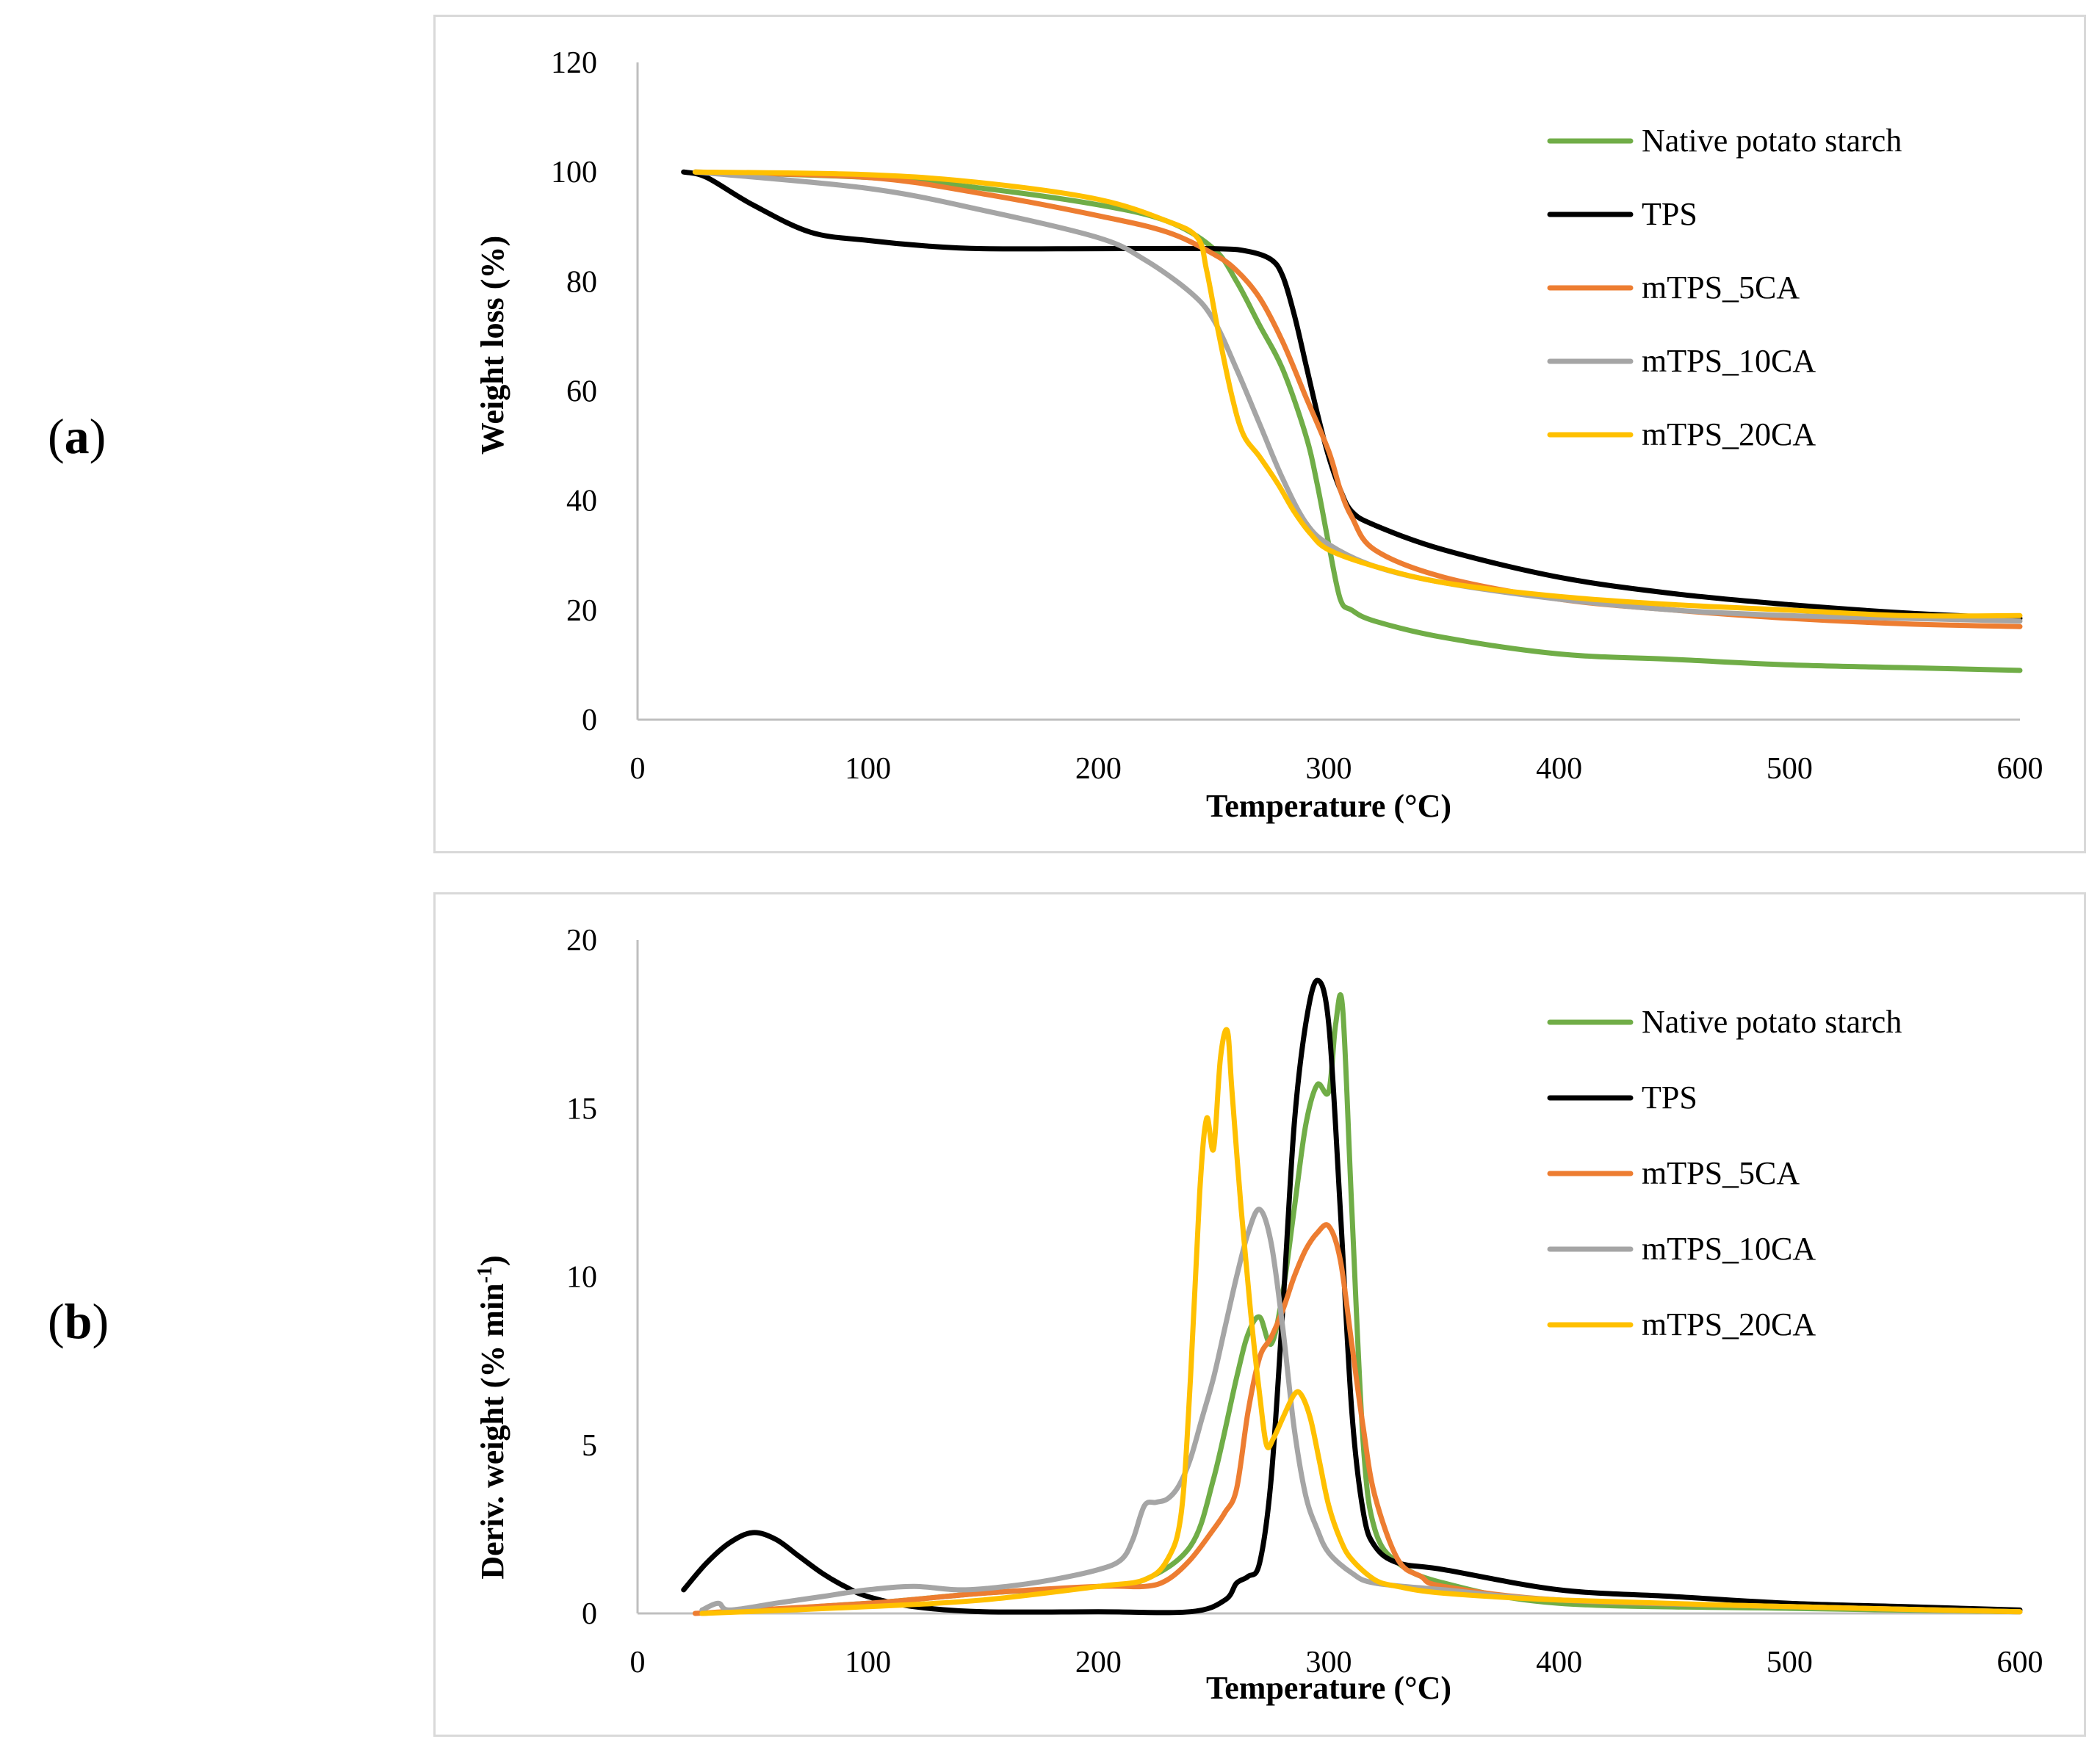 This screenshot has width=2100, height=1750. What do you see at coordinates (492, 1431) in the screenshot?
I see `y-axis-label-text: Deriv. weight (% min` at bounding box center [492, 1431].